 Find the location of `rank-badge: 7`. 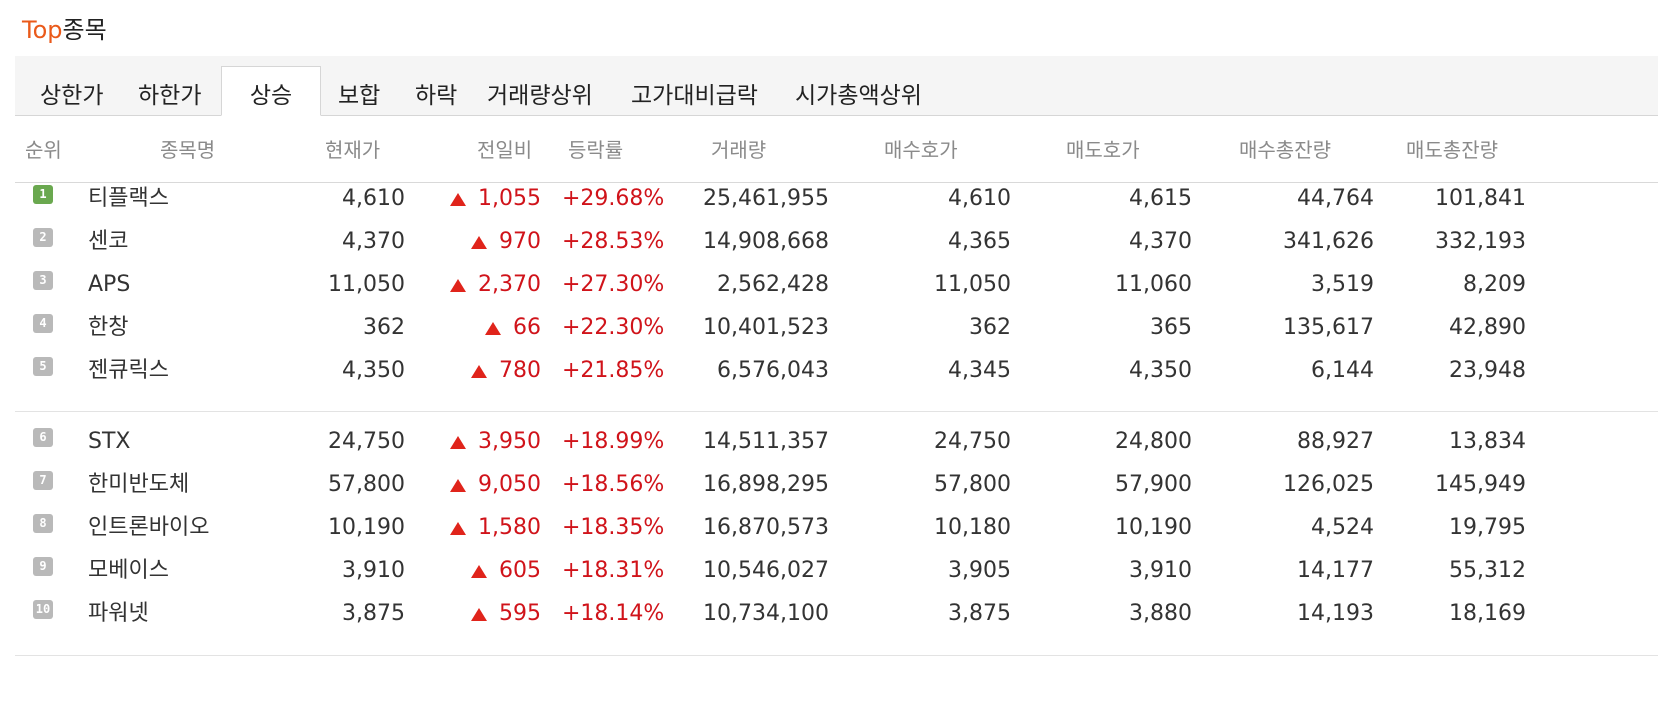

rank-badge: 7 is located at coordinates (43, 480).